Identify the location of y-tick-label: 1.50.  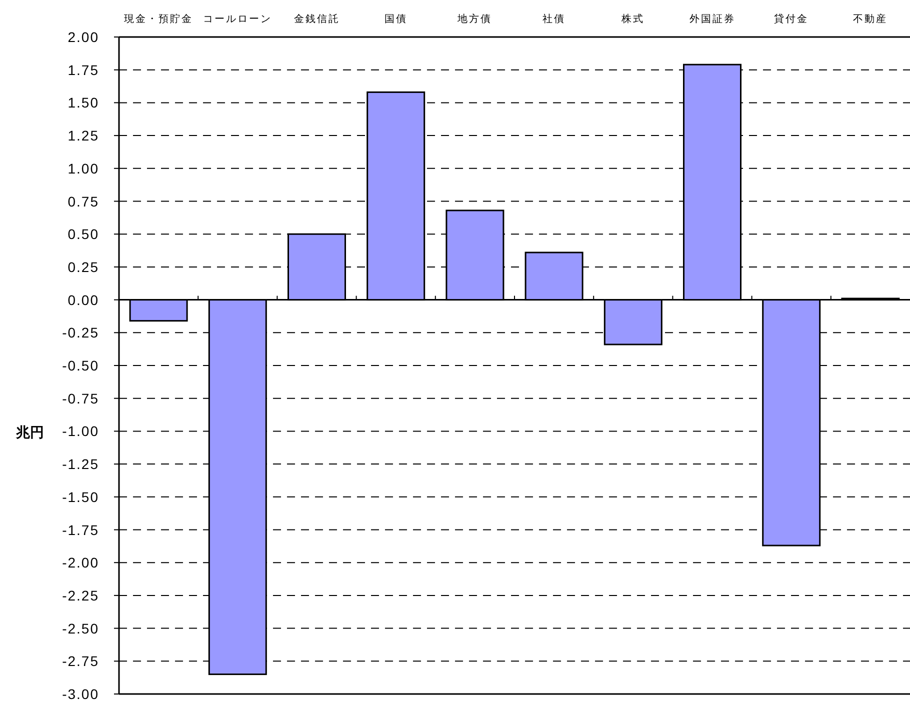
(83, 102).